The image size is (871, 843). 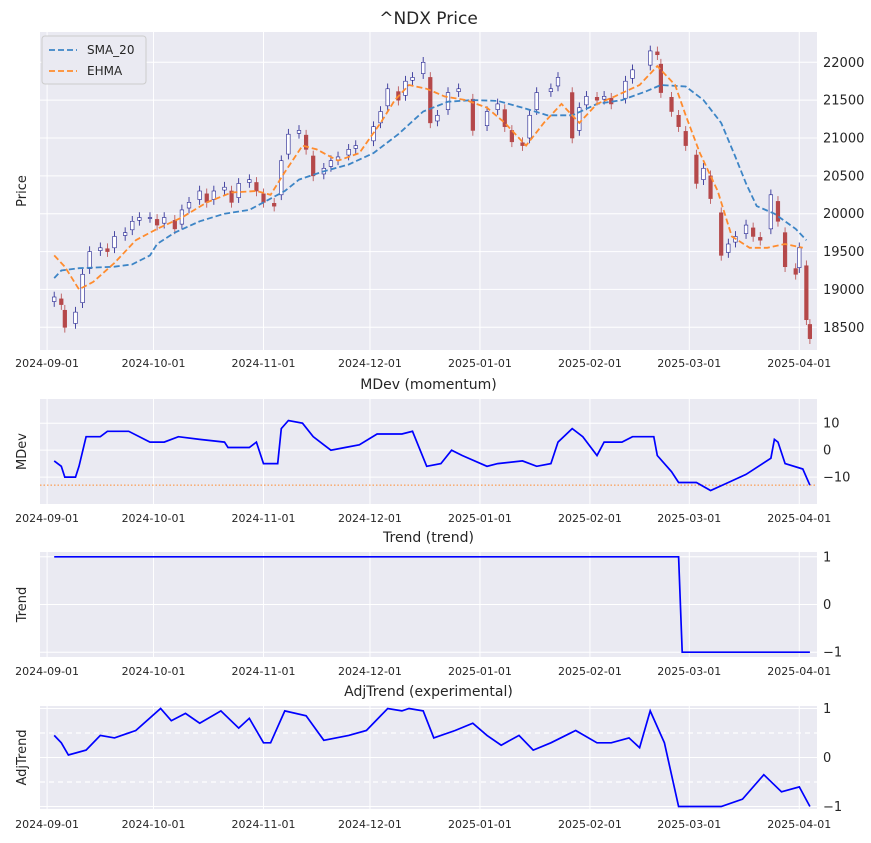 What do you see at coordinates (264, 824) in the screenshot?
I see `adjtrend-x-tick-label: 2024-11-01` at bounding box center [264, 824].